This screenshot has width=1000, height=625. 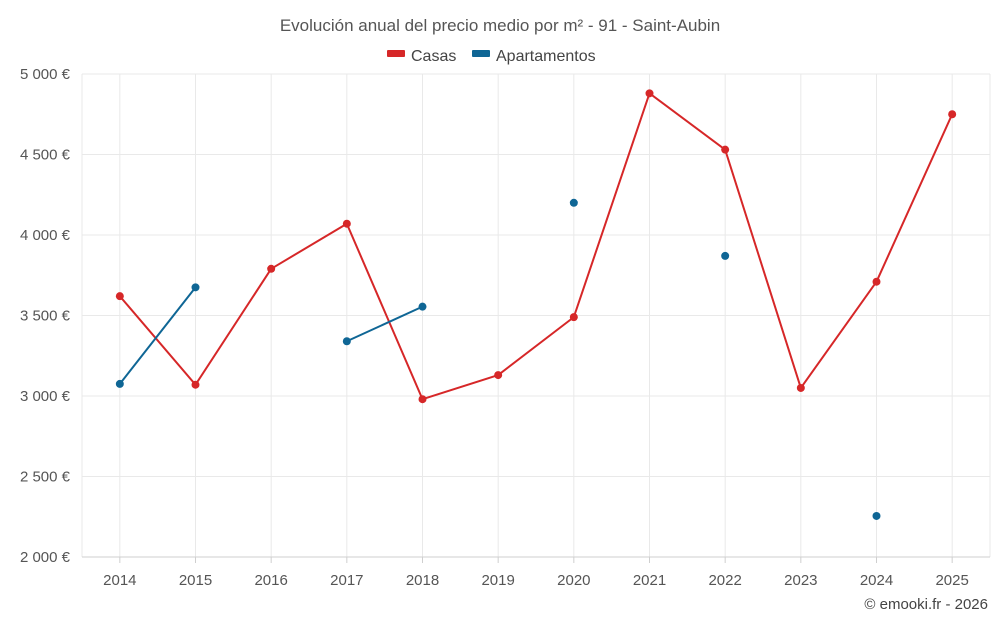 I want to click on legend-swatch-casas, so click(x=396, y=53).